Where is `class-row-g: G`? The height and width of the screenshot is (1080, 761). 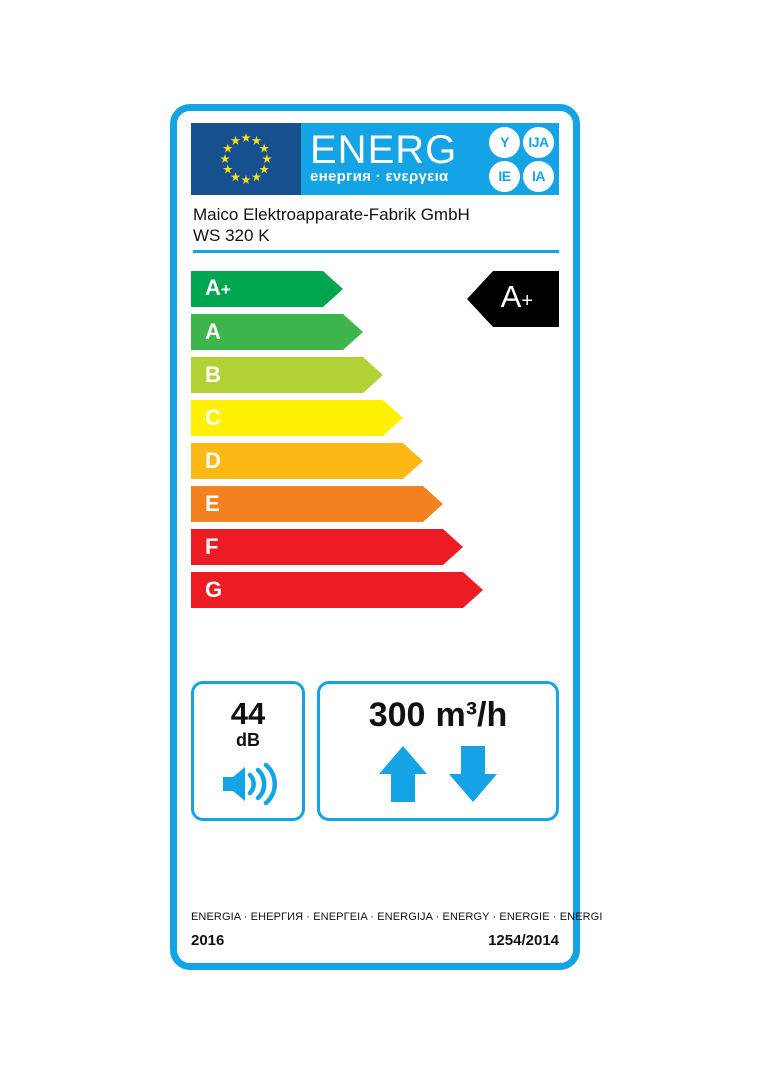 class-row-g: G is located at coordinates (375, 590).